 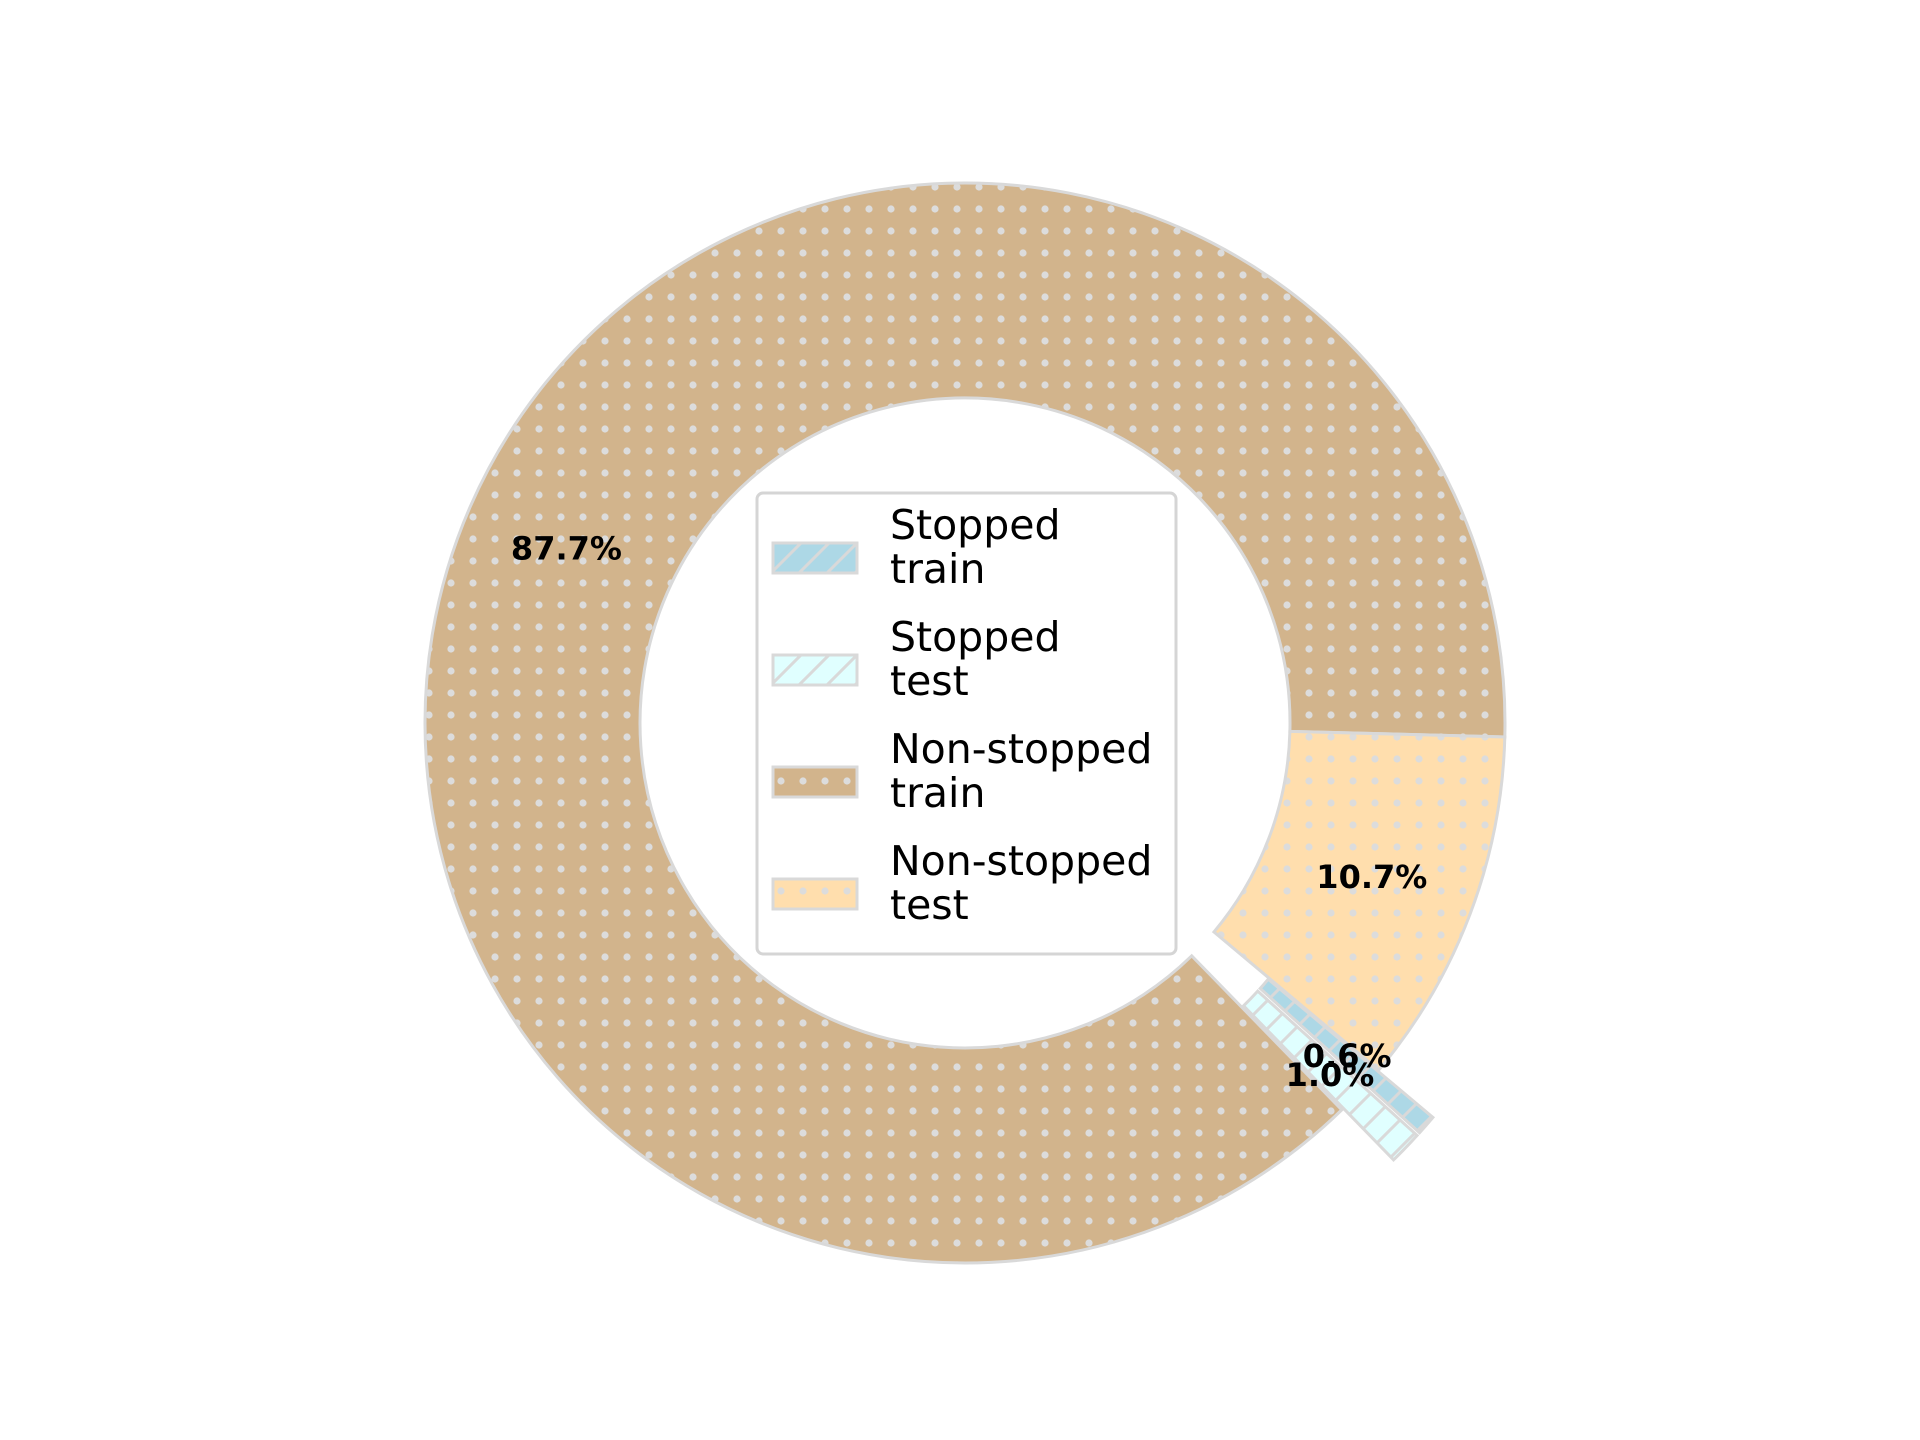 I want to click on slice-label-1: 1.0%, so click(x=1330, y=1075).